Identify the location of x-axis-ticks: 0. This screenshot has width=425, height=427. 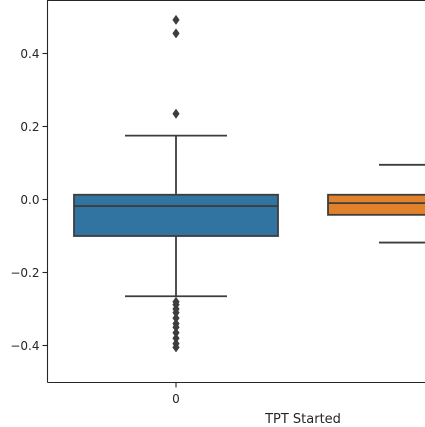
(176, 394).